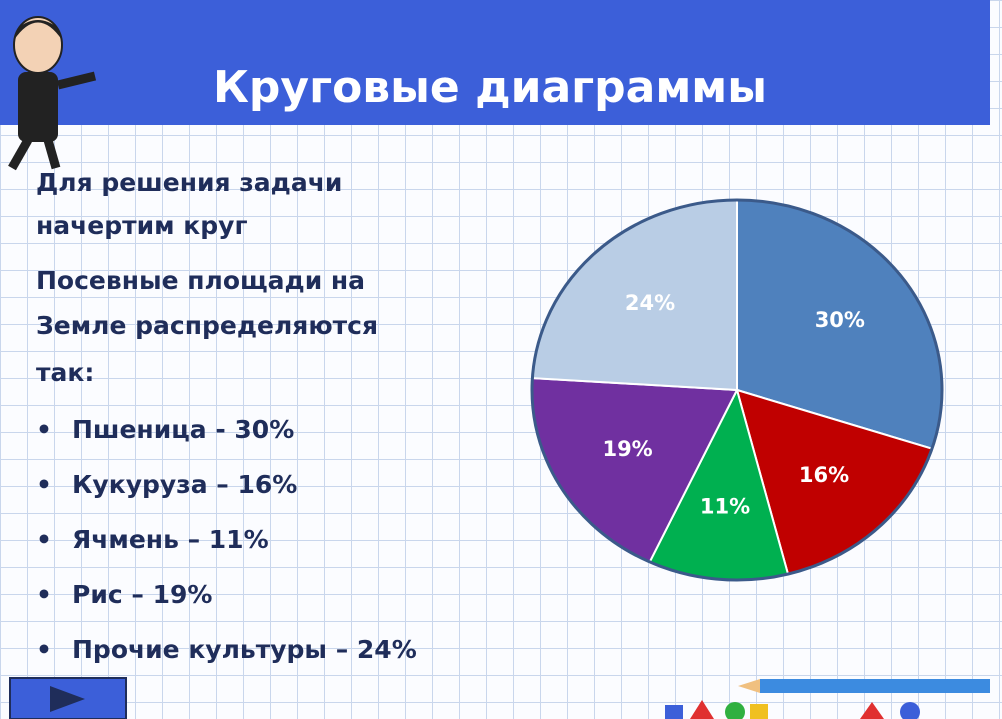 The image size is (1002, 719). What do you see at coordinates (226, 649) in the screenshot?
I see `bullet-item: Прочие культуры – 24%` at bounding box center [226, 649].